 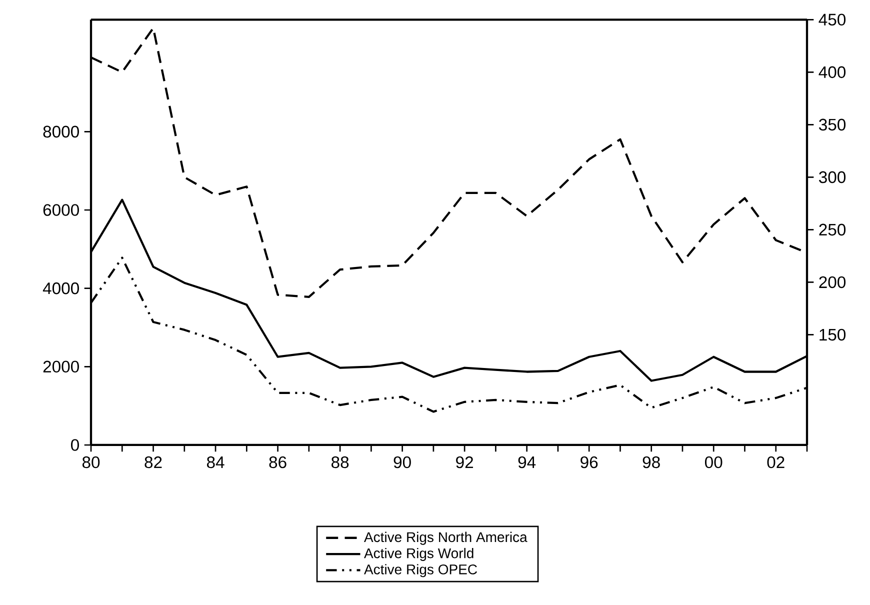 What do you see at coordinates (832, 20) in the screenshot?
I see `y2-tick-label: 450` at bounding box center [832, 20].